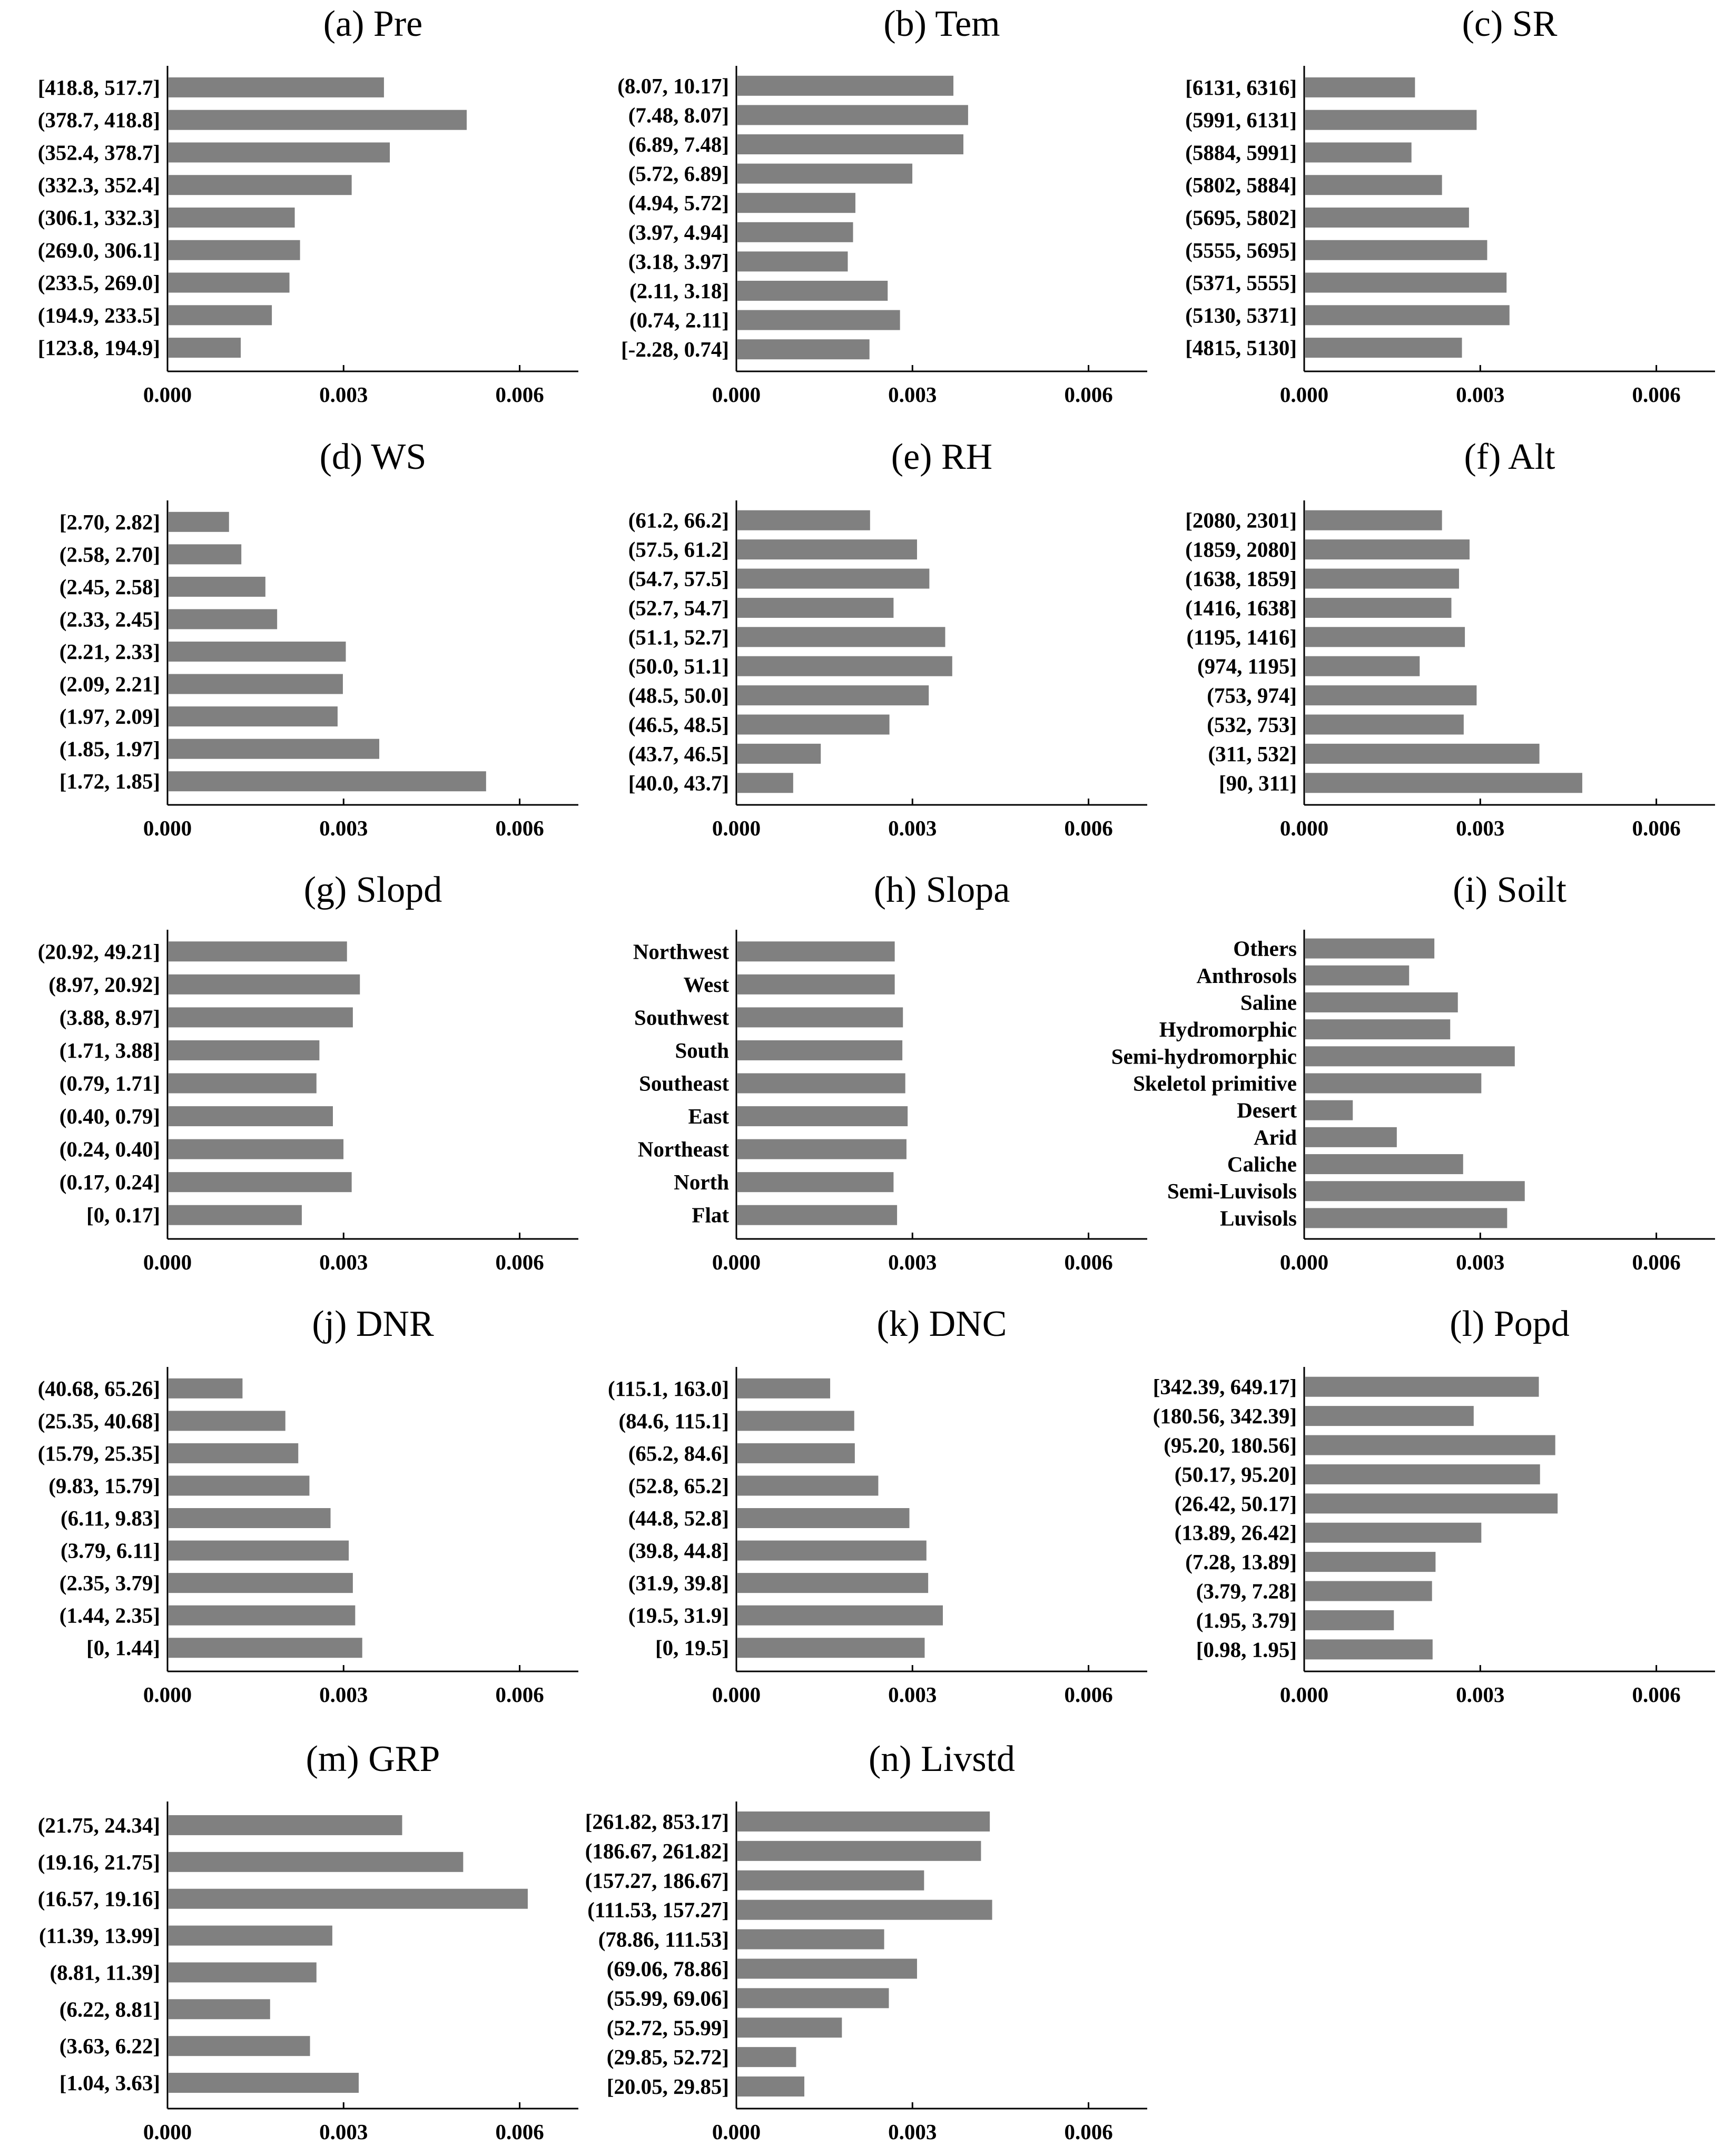 The height and width of the screenshot is (2156, 1734). I want to click on category-label: (39.8, 44.8], so click(679, 1551).